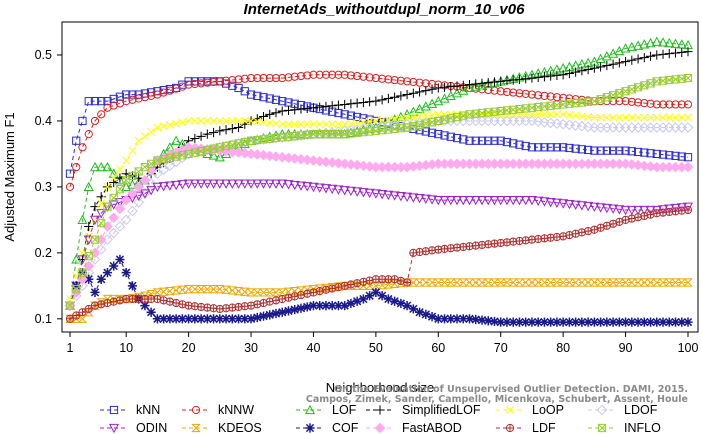  What do you see at coordinates (501, 348) in the screenshot?
I see `x-tick-label: 70` at bounding box center [501, 348].